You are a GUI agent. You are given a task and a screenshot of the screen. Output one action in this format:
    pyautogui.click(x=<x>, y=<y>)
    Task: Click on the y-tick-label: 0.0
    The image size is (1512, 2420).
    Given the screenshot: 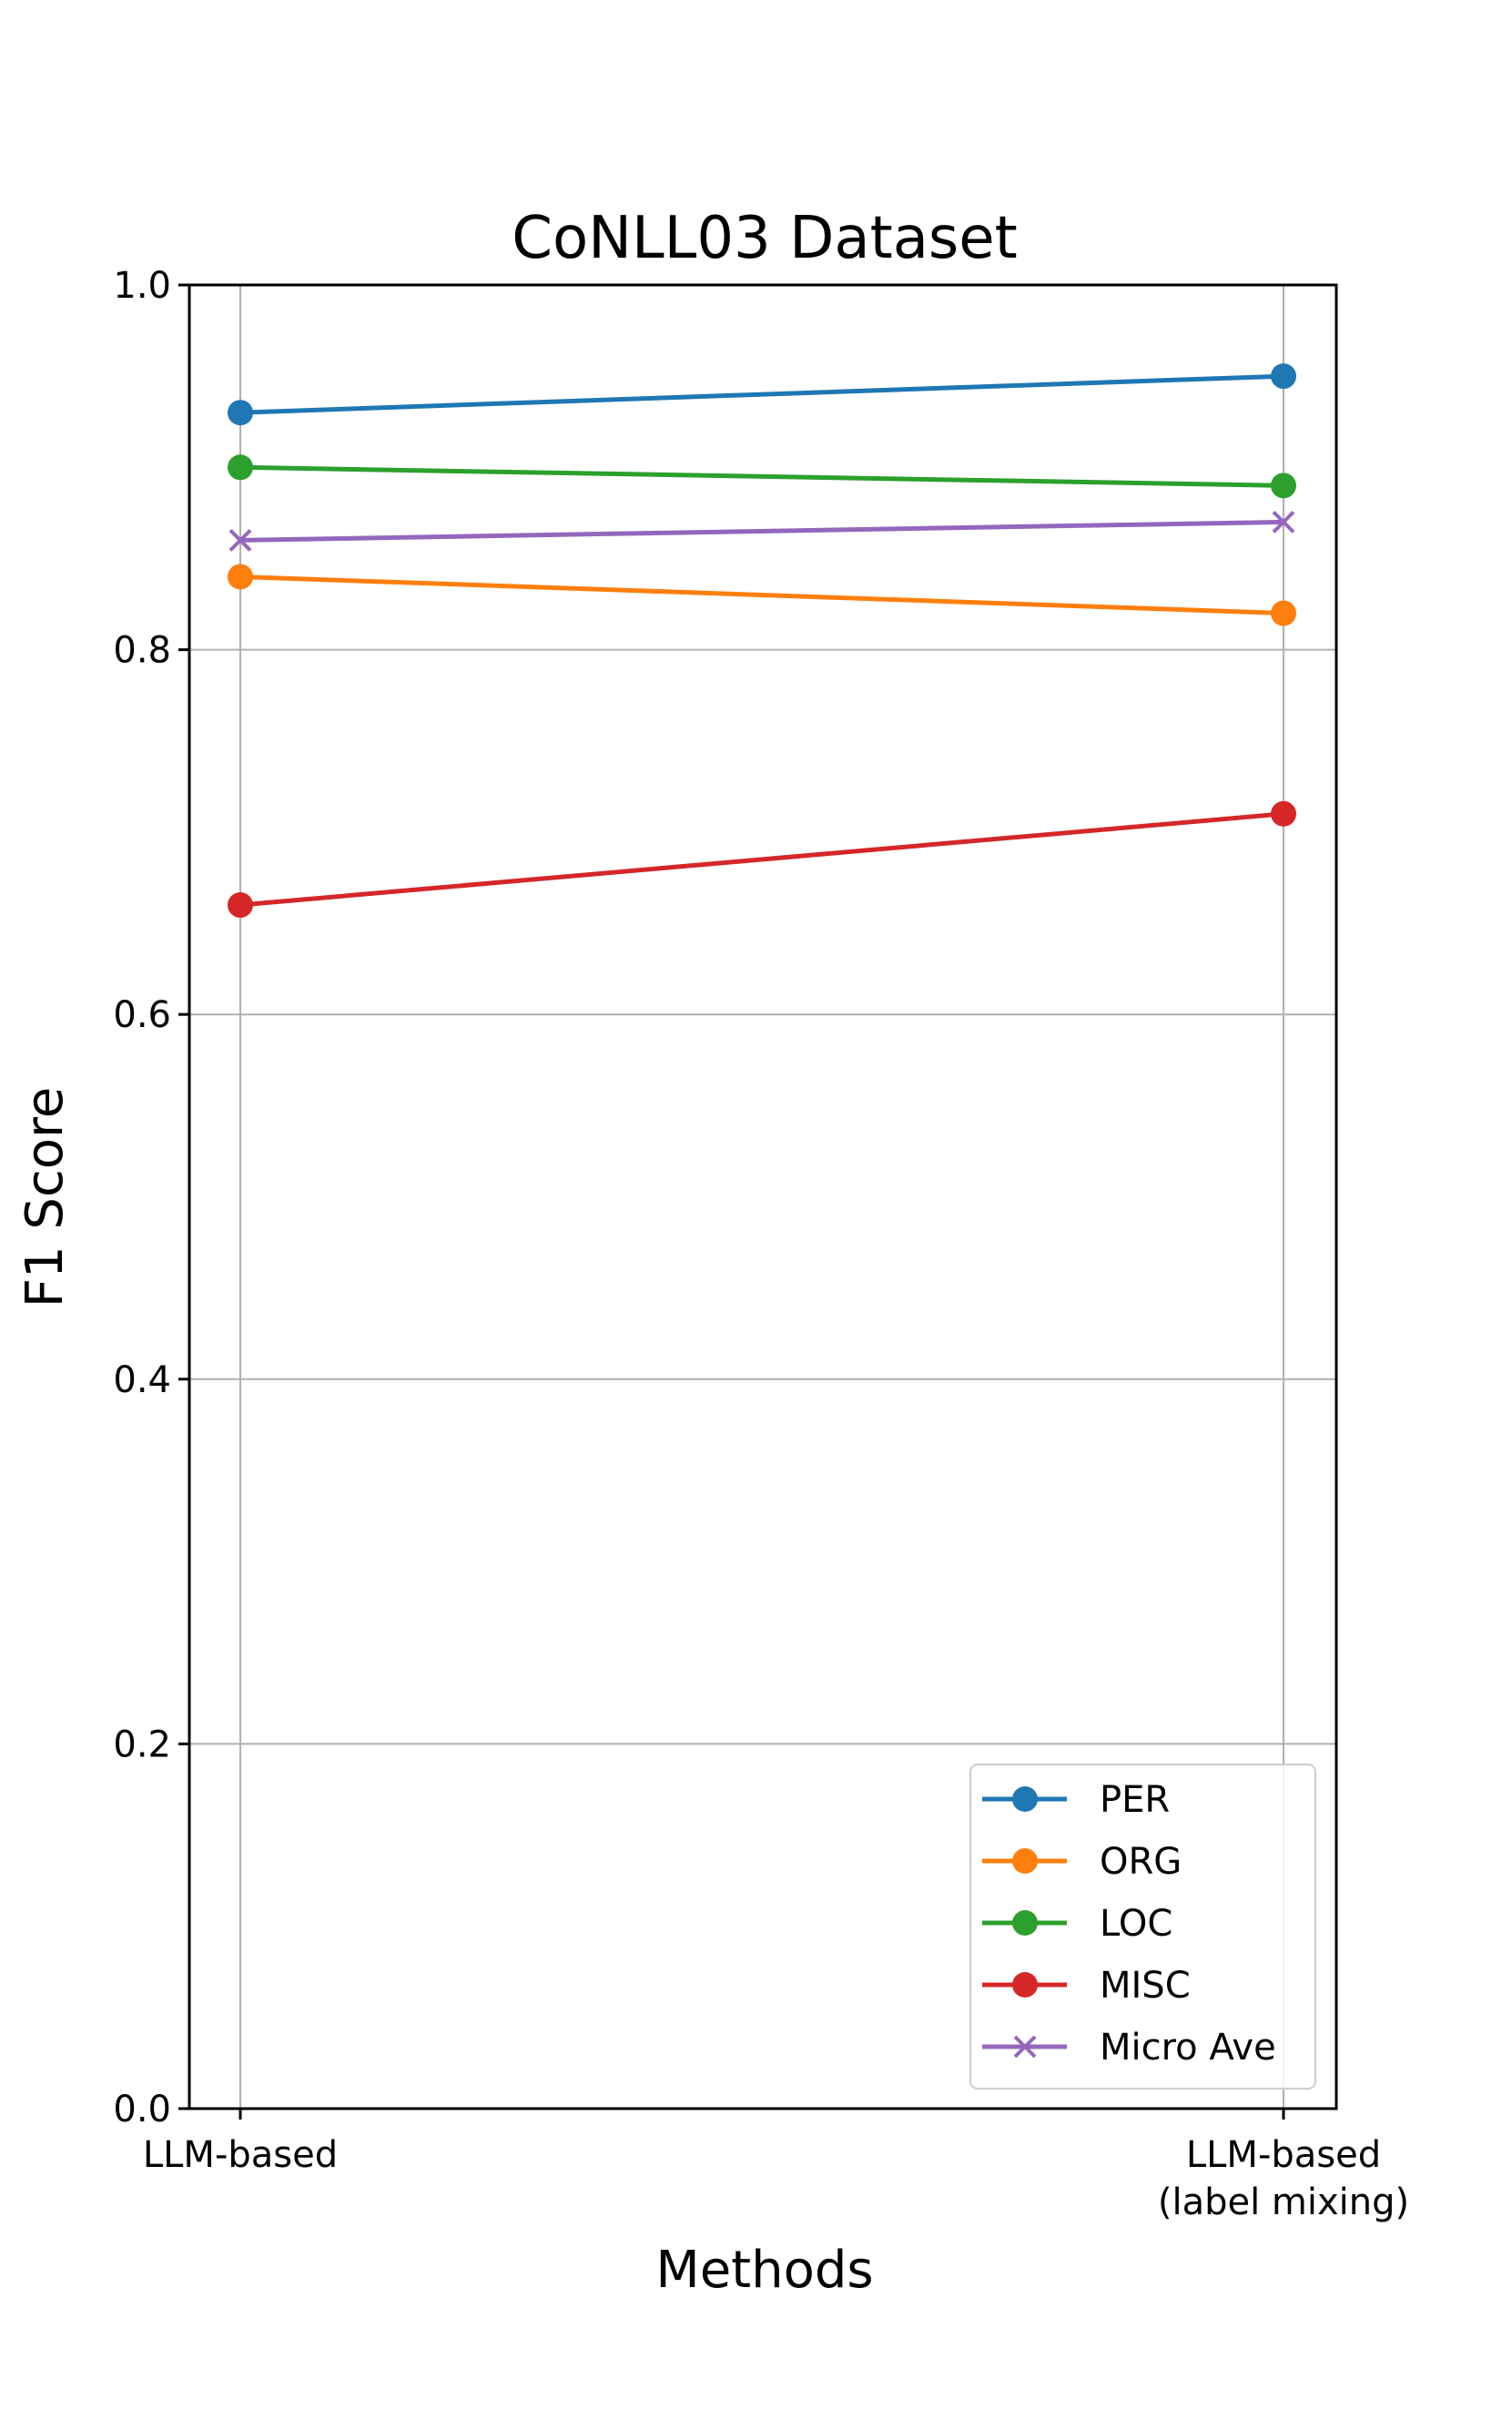 What is the action you would take?
    pyautogui.click(x=142, y=2109)
    